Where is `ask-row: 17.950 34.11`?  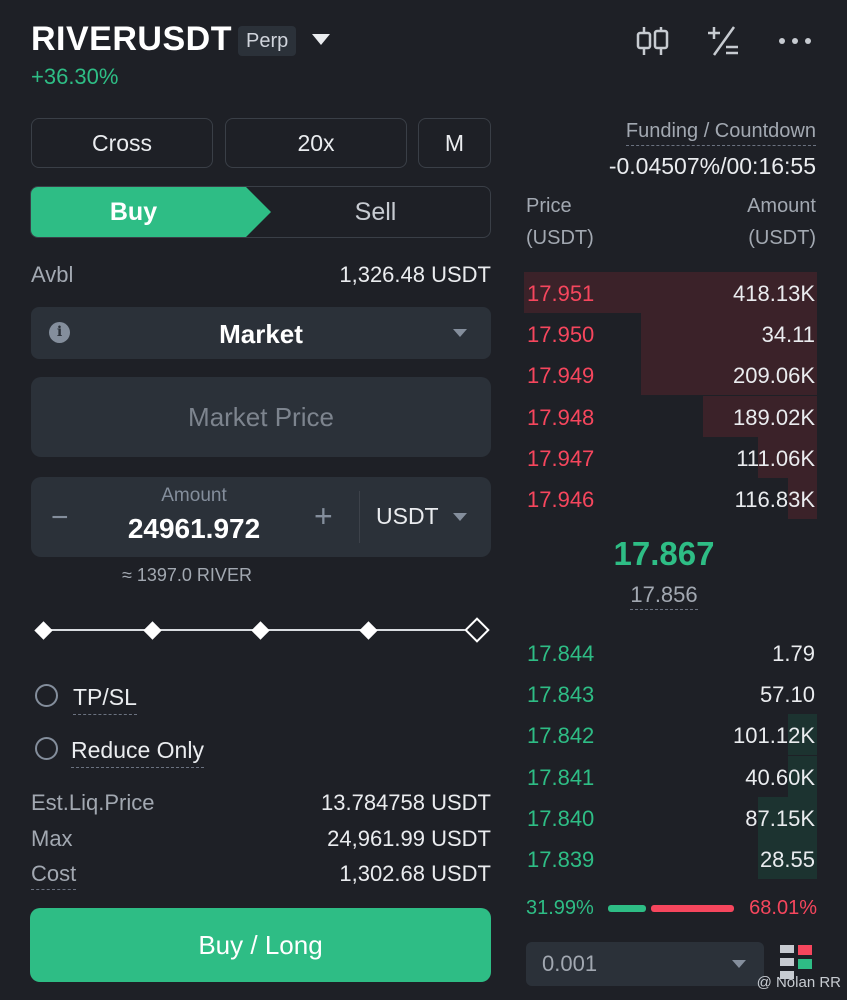 ask-row: 17.950 34.11 is located at coordinates (670, 334).